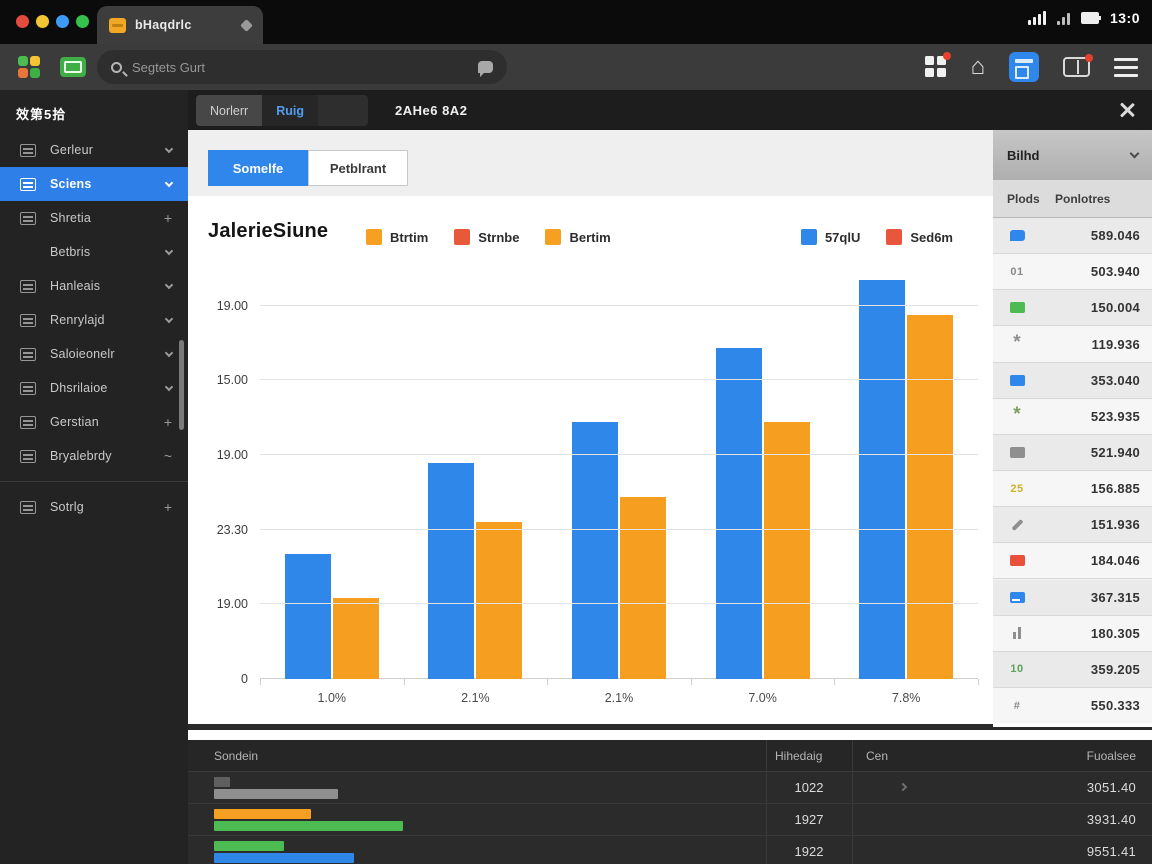 The image size is (1152, 864). Describe the element at coordinates (28, 286) in the screenshot. I see `document-icon` at that location.